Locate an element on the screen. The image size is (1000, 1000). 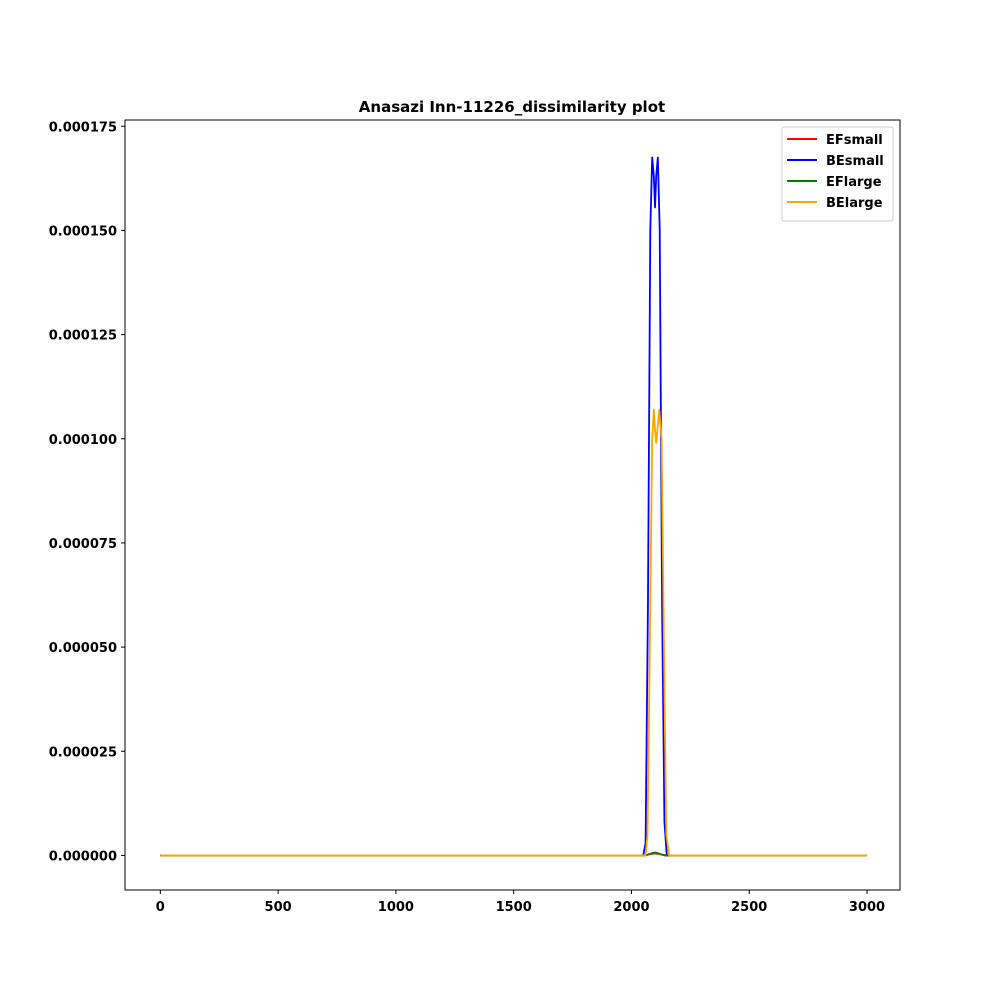
legend: EFsmall BEsmall EFlarge BElarge is located at coordinates (837, 174).